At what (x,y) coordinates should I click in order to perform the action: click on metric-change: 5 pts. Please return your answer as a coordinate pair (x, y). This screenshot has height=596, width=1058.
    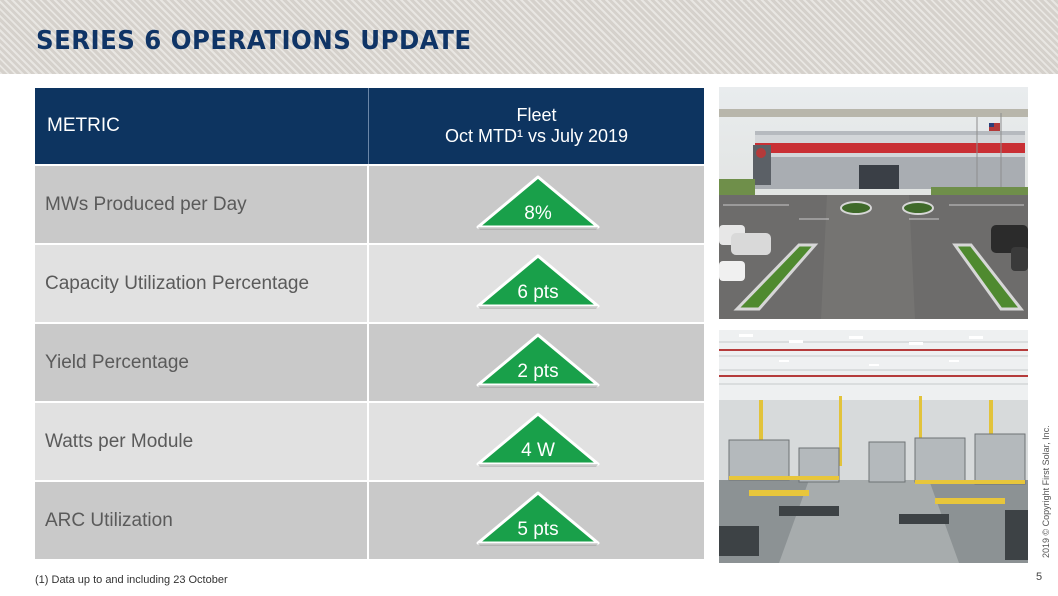
    Looking at the image, I should click on (536, 520).